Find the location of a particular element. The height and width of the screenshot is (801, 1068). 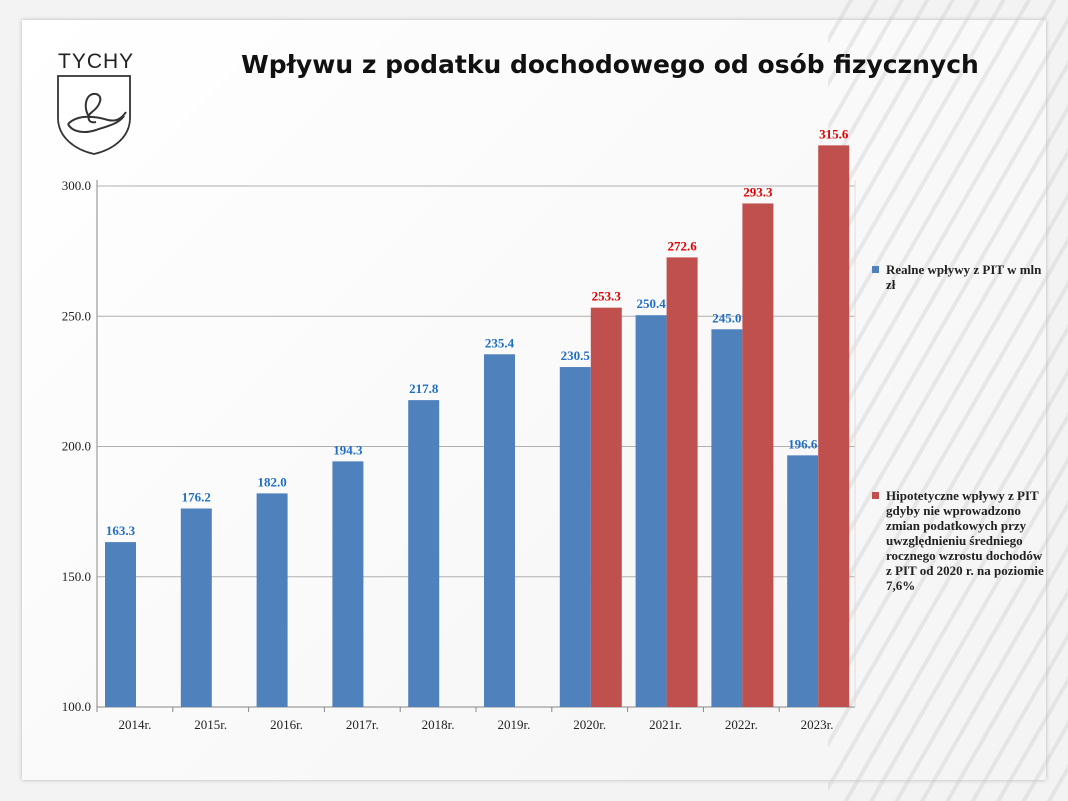

x-tick-label: 2015r. is located at coordinates (210, 724).